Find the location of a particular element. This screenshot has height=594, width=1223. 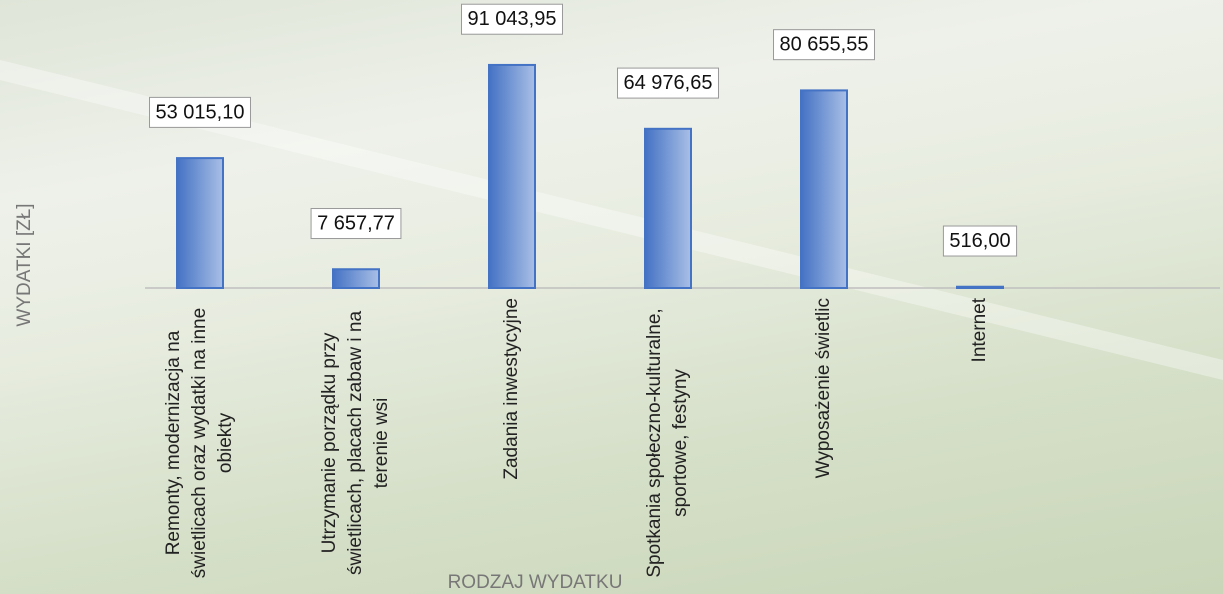

x-tick-label: Zadania inwestycyjne is located at coordinates (512, 443).